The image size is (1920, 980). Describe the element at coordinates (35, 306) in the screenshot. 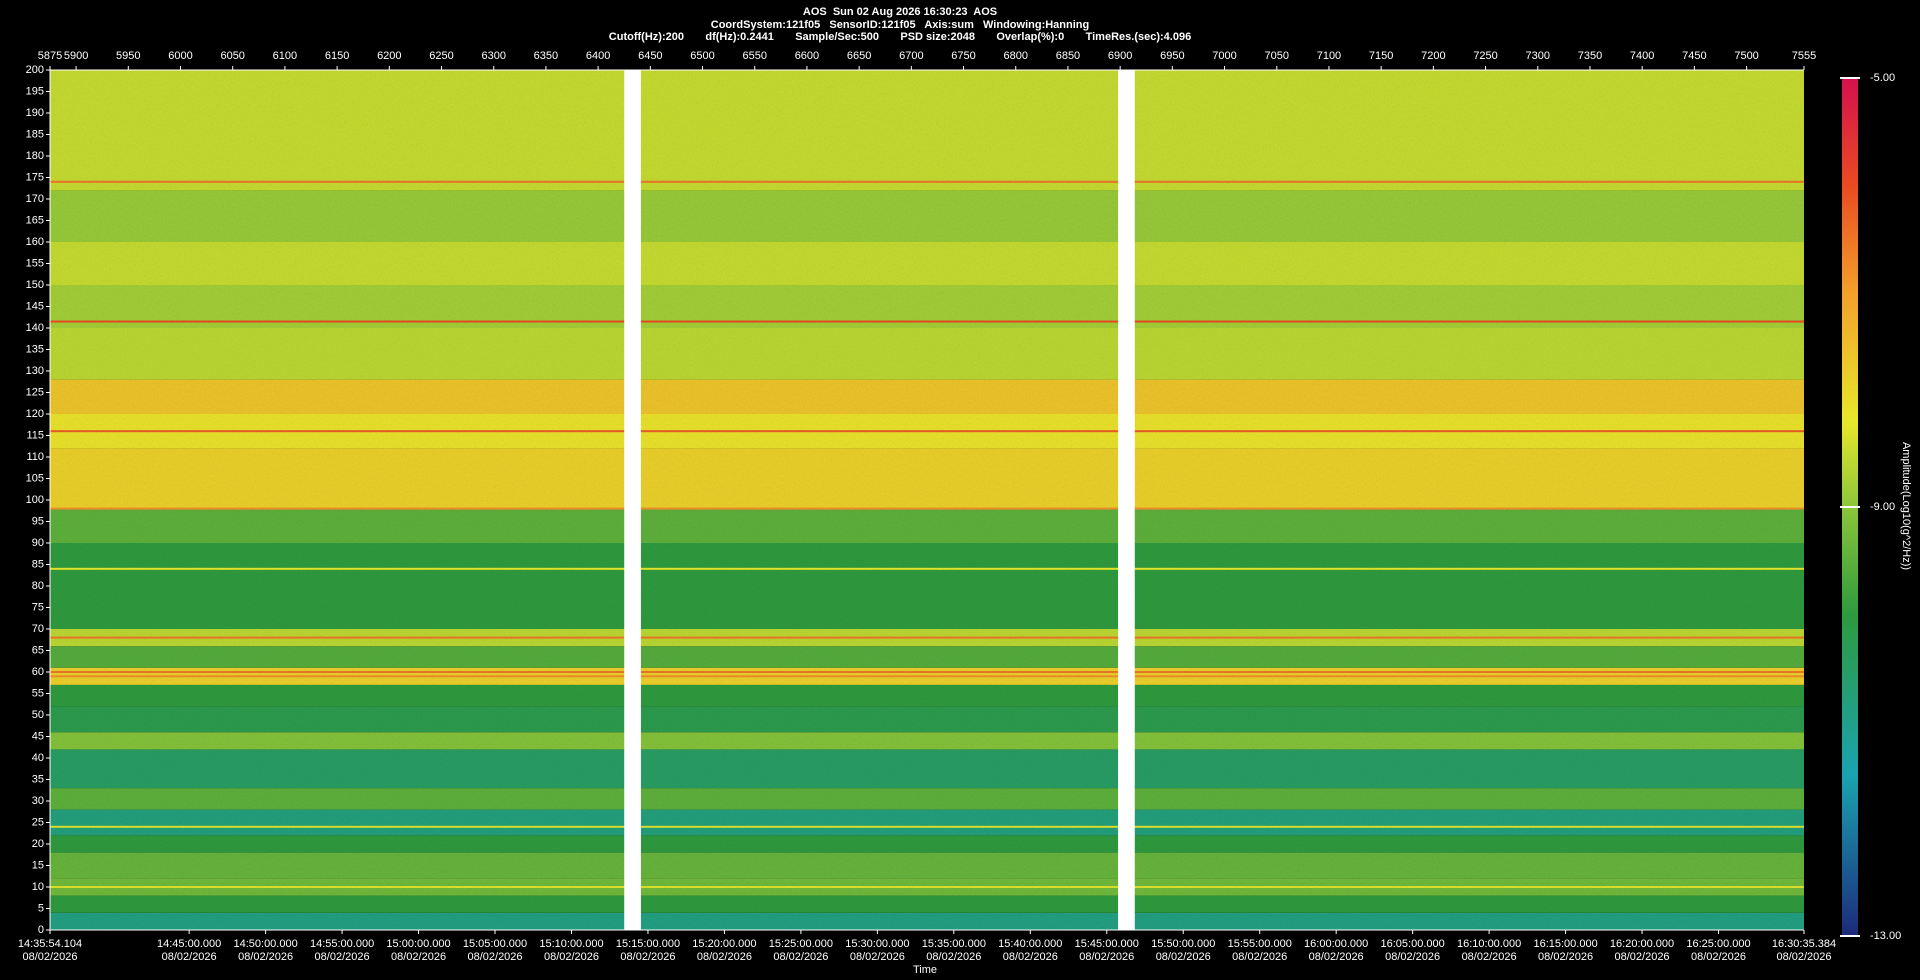

I see `y-tick-label: 145` at that location.